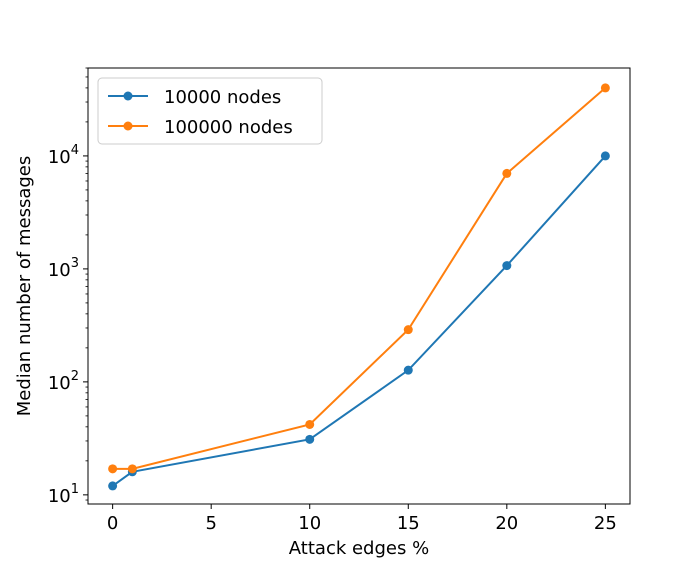 The image size is (700, 566). What do you see at coordinates (359, 548) in the screenshot?
I see `x-axis-label: Attack edges %` at bounding box center [359, 548].